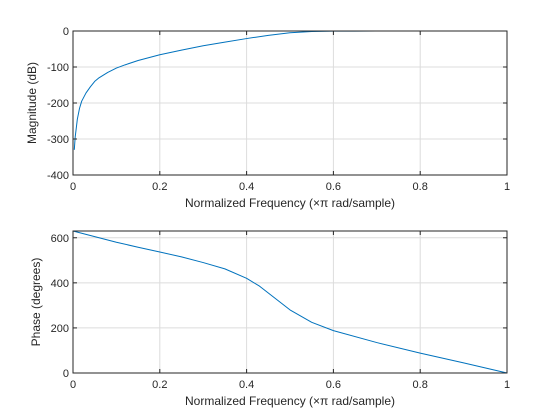 This screenshot has width=560, height=420. Describe the element at coordinates (159, 385) in the screenshot. I see `phase-x-tick-label: 0.2` at that location.